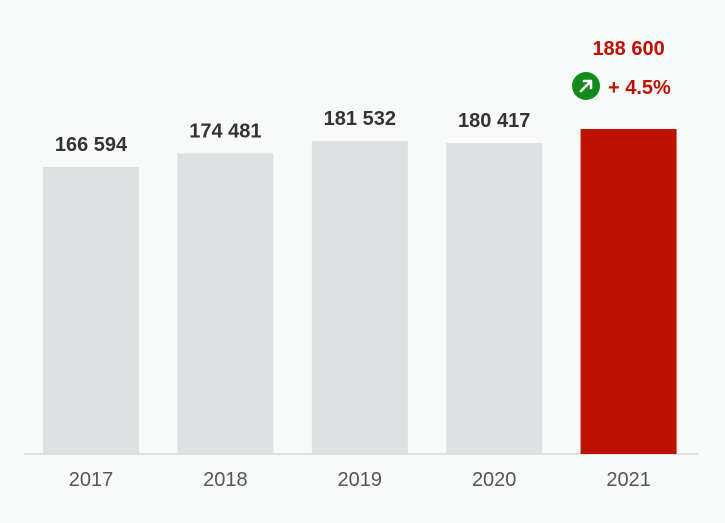 The height and width of the screenshot is (523, 725). I want to click on value-label-2017: 166 594, so click(91, 145).